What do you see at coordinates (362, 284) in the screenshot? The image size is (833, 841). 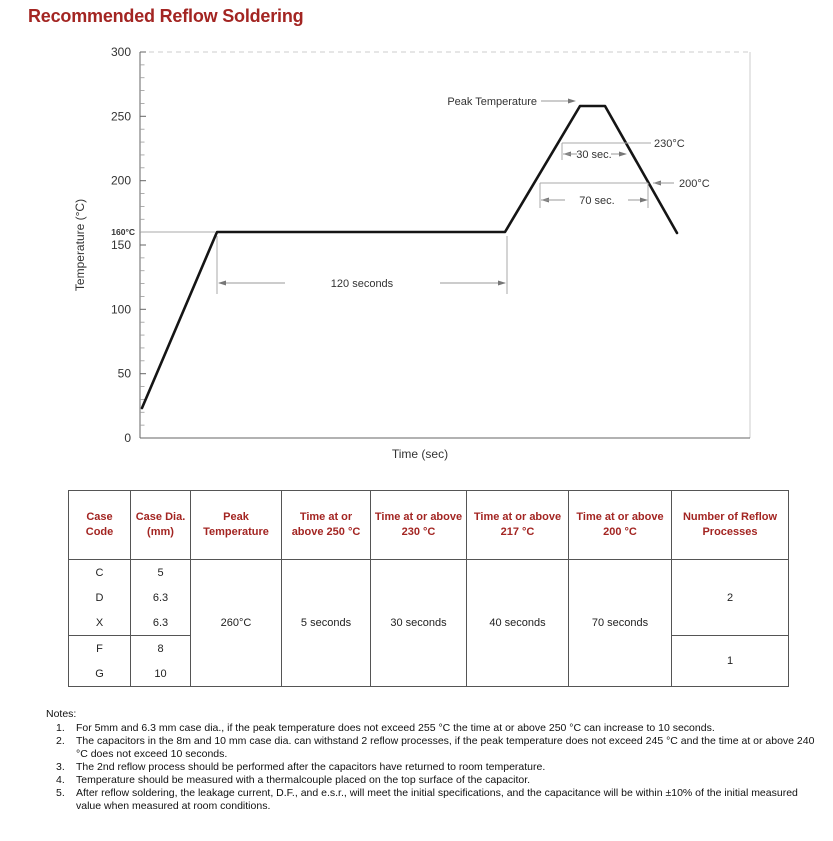 I see `svg-text: 120 seconds` at bounding box center [362, 284].